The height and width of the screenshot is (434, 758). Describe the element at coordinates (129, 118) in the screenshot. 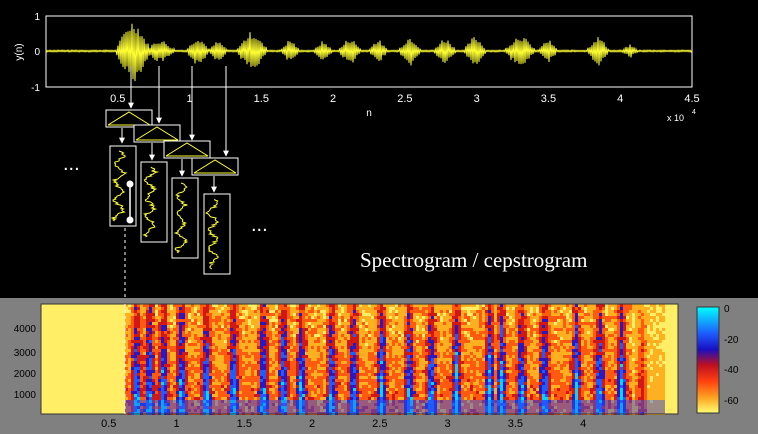

I see `window-box` at that location.